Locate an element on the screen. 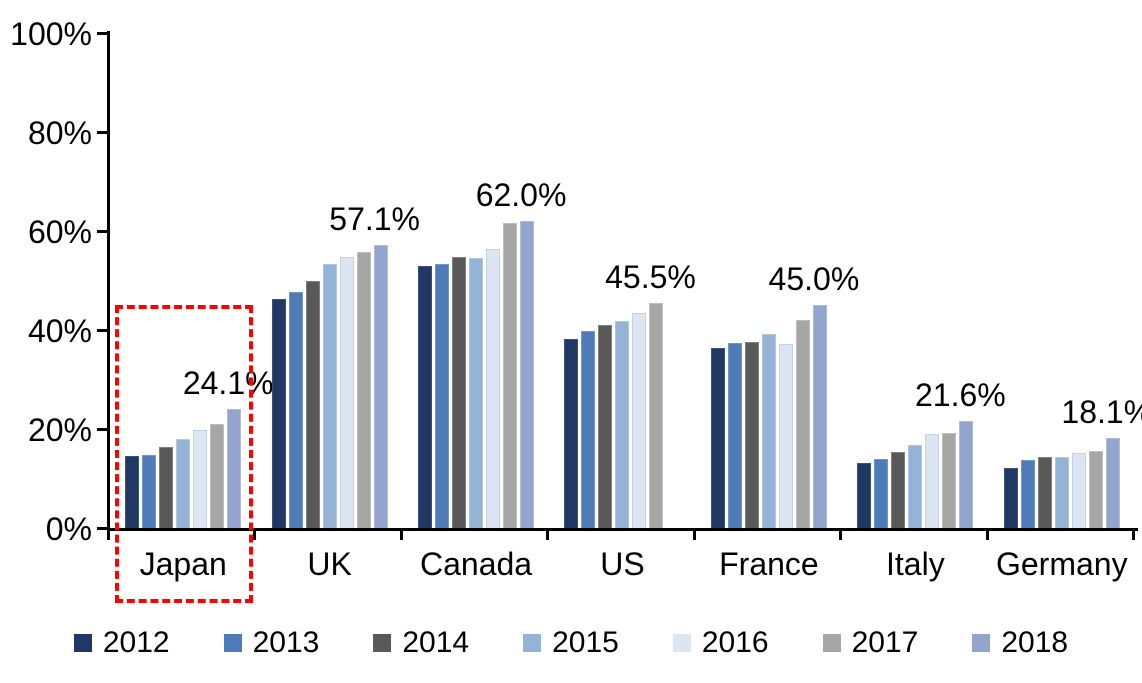 The width and height of the screenshot is (1142, 683). bar-italy-2013 is located at coordinates (881, 493).